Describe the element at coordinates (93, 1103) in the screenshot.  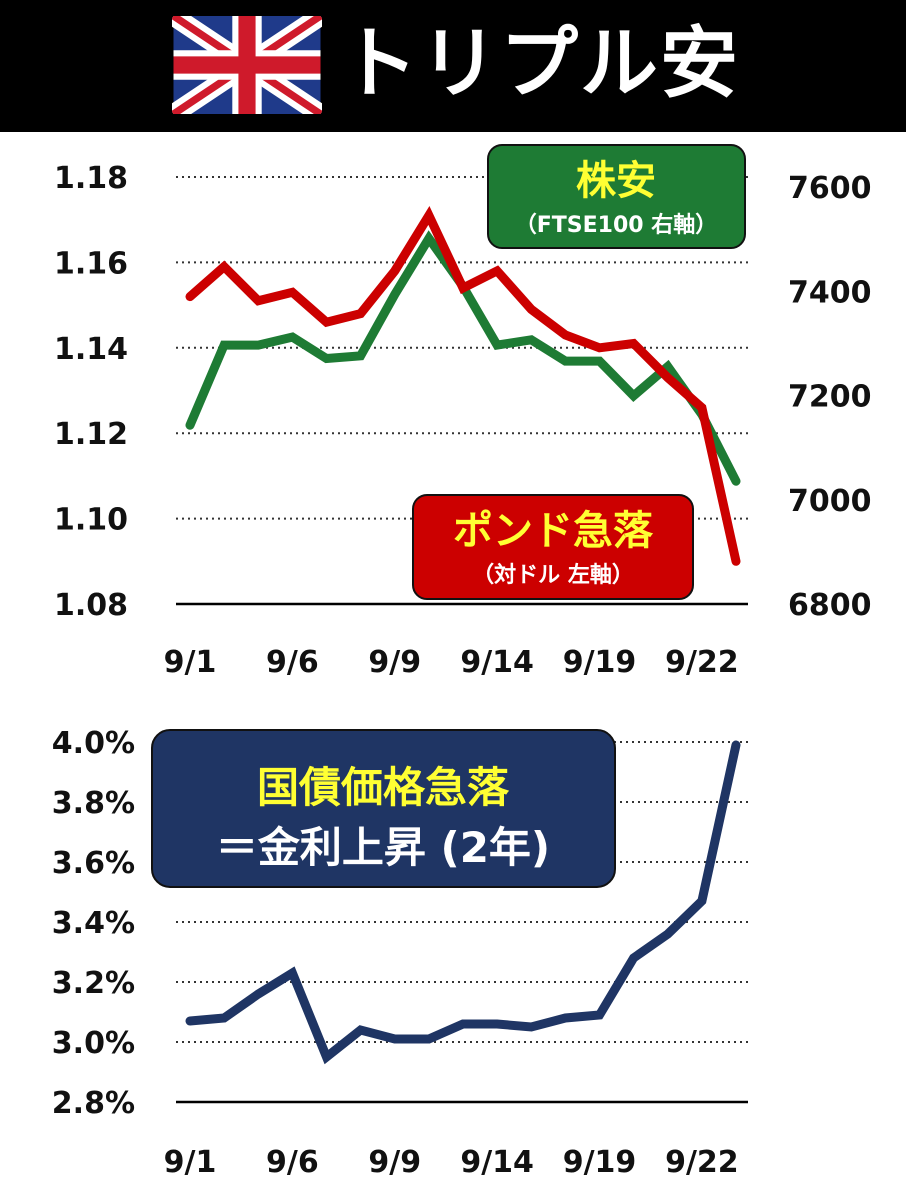
I see `y-tick-label: 2.8%` at that location.